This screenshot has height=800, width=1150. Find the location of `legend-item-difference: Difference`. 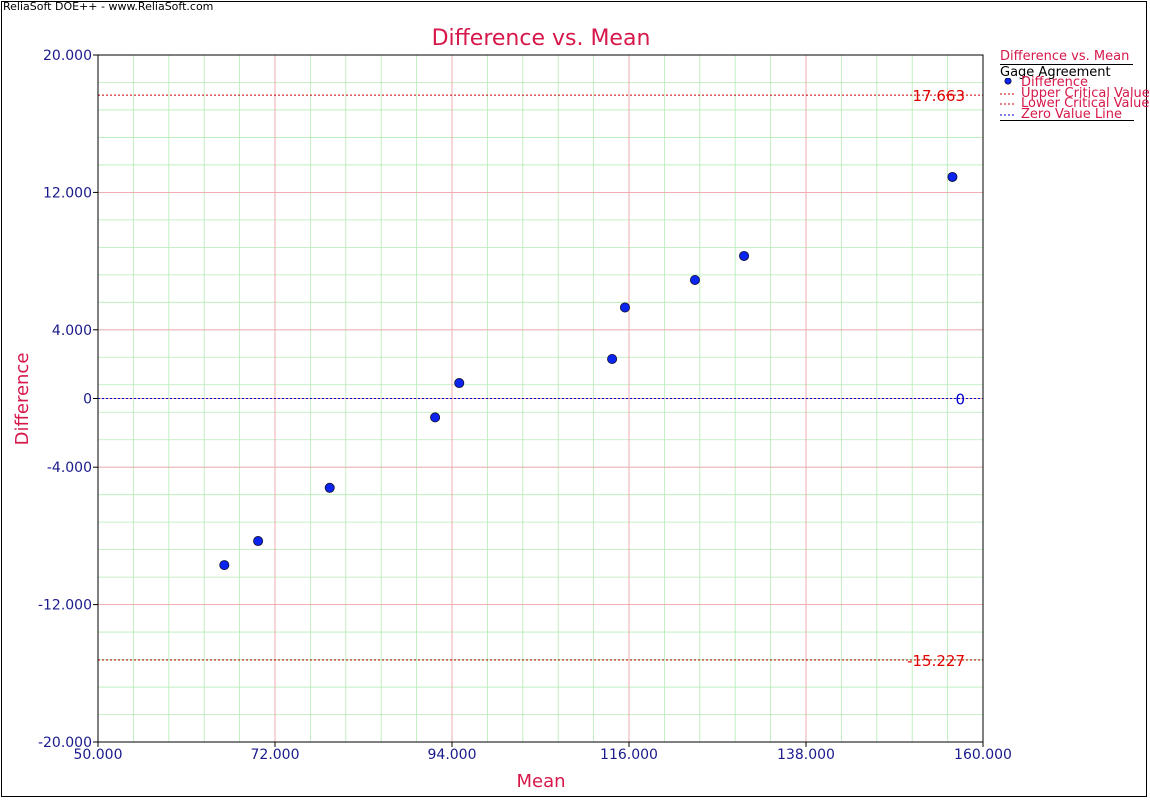

legend-item-difference: Difference is located at coordinates (1075, 82).